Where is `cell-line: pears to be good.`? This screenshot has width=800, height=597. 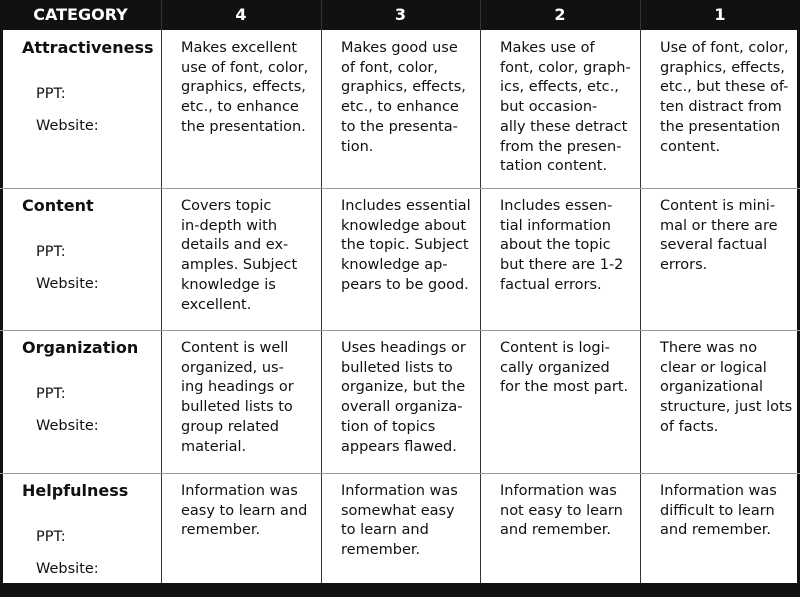
cell-line: pears to be good. is located at coordinates (405, 284).